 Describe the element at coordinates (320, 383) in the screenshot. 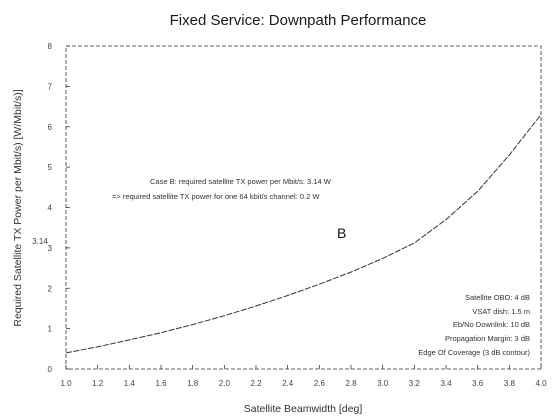

I see `x-tick-label: 2.6` at that location.